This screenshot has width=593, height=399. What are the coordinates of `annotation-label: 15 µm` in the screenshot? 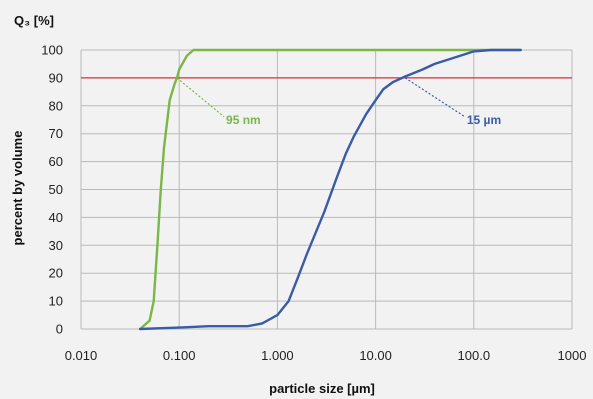 It's located at (484, 120).